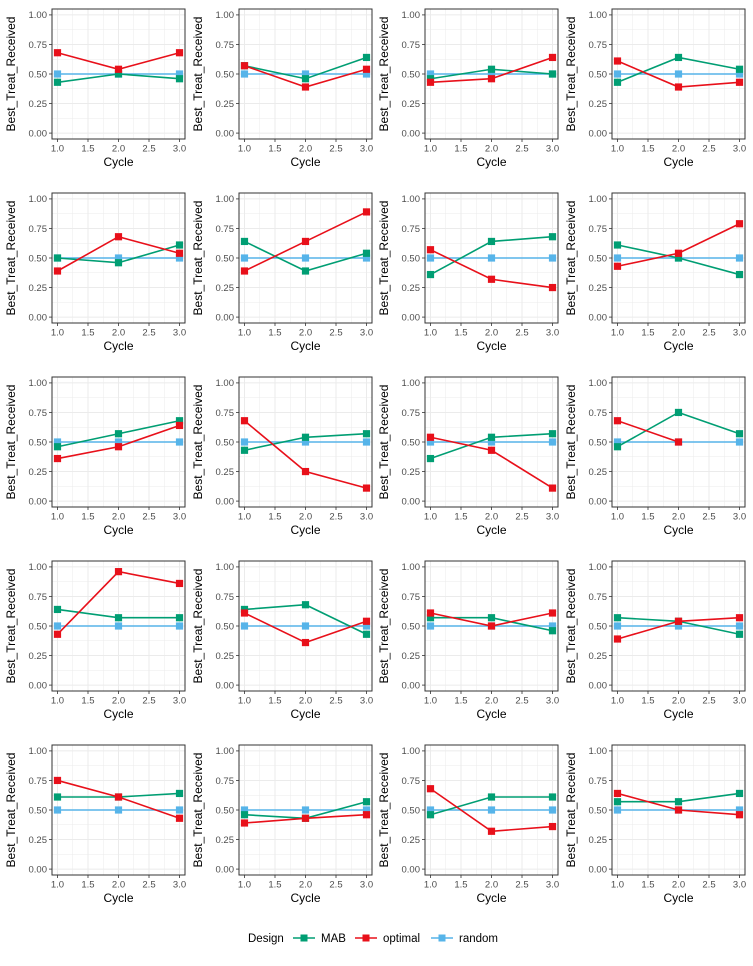 This screenshot has height=966, width=753. What do you see at coordinates (387, 939) in the screenshot?
I see `legend-item-optimal: optimal` at bounding box center [387, 939].